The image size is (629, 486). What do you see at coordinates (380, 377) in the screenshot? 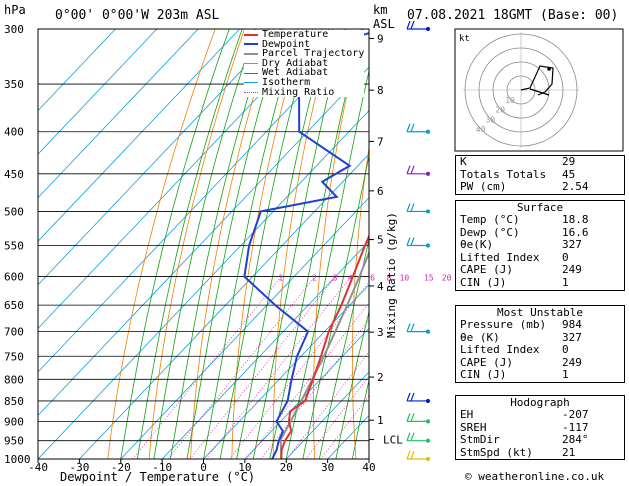
I see `km-tick-label: 2` at bounding box center [380, 377].